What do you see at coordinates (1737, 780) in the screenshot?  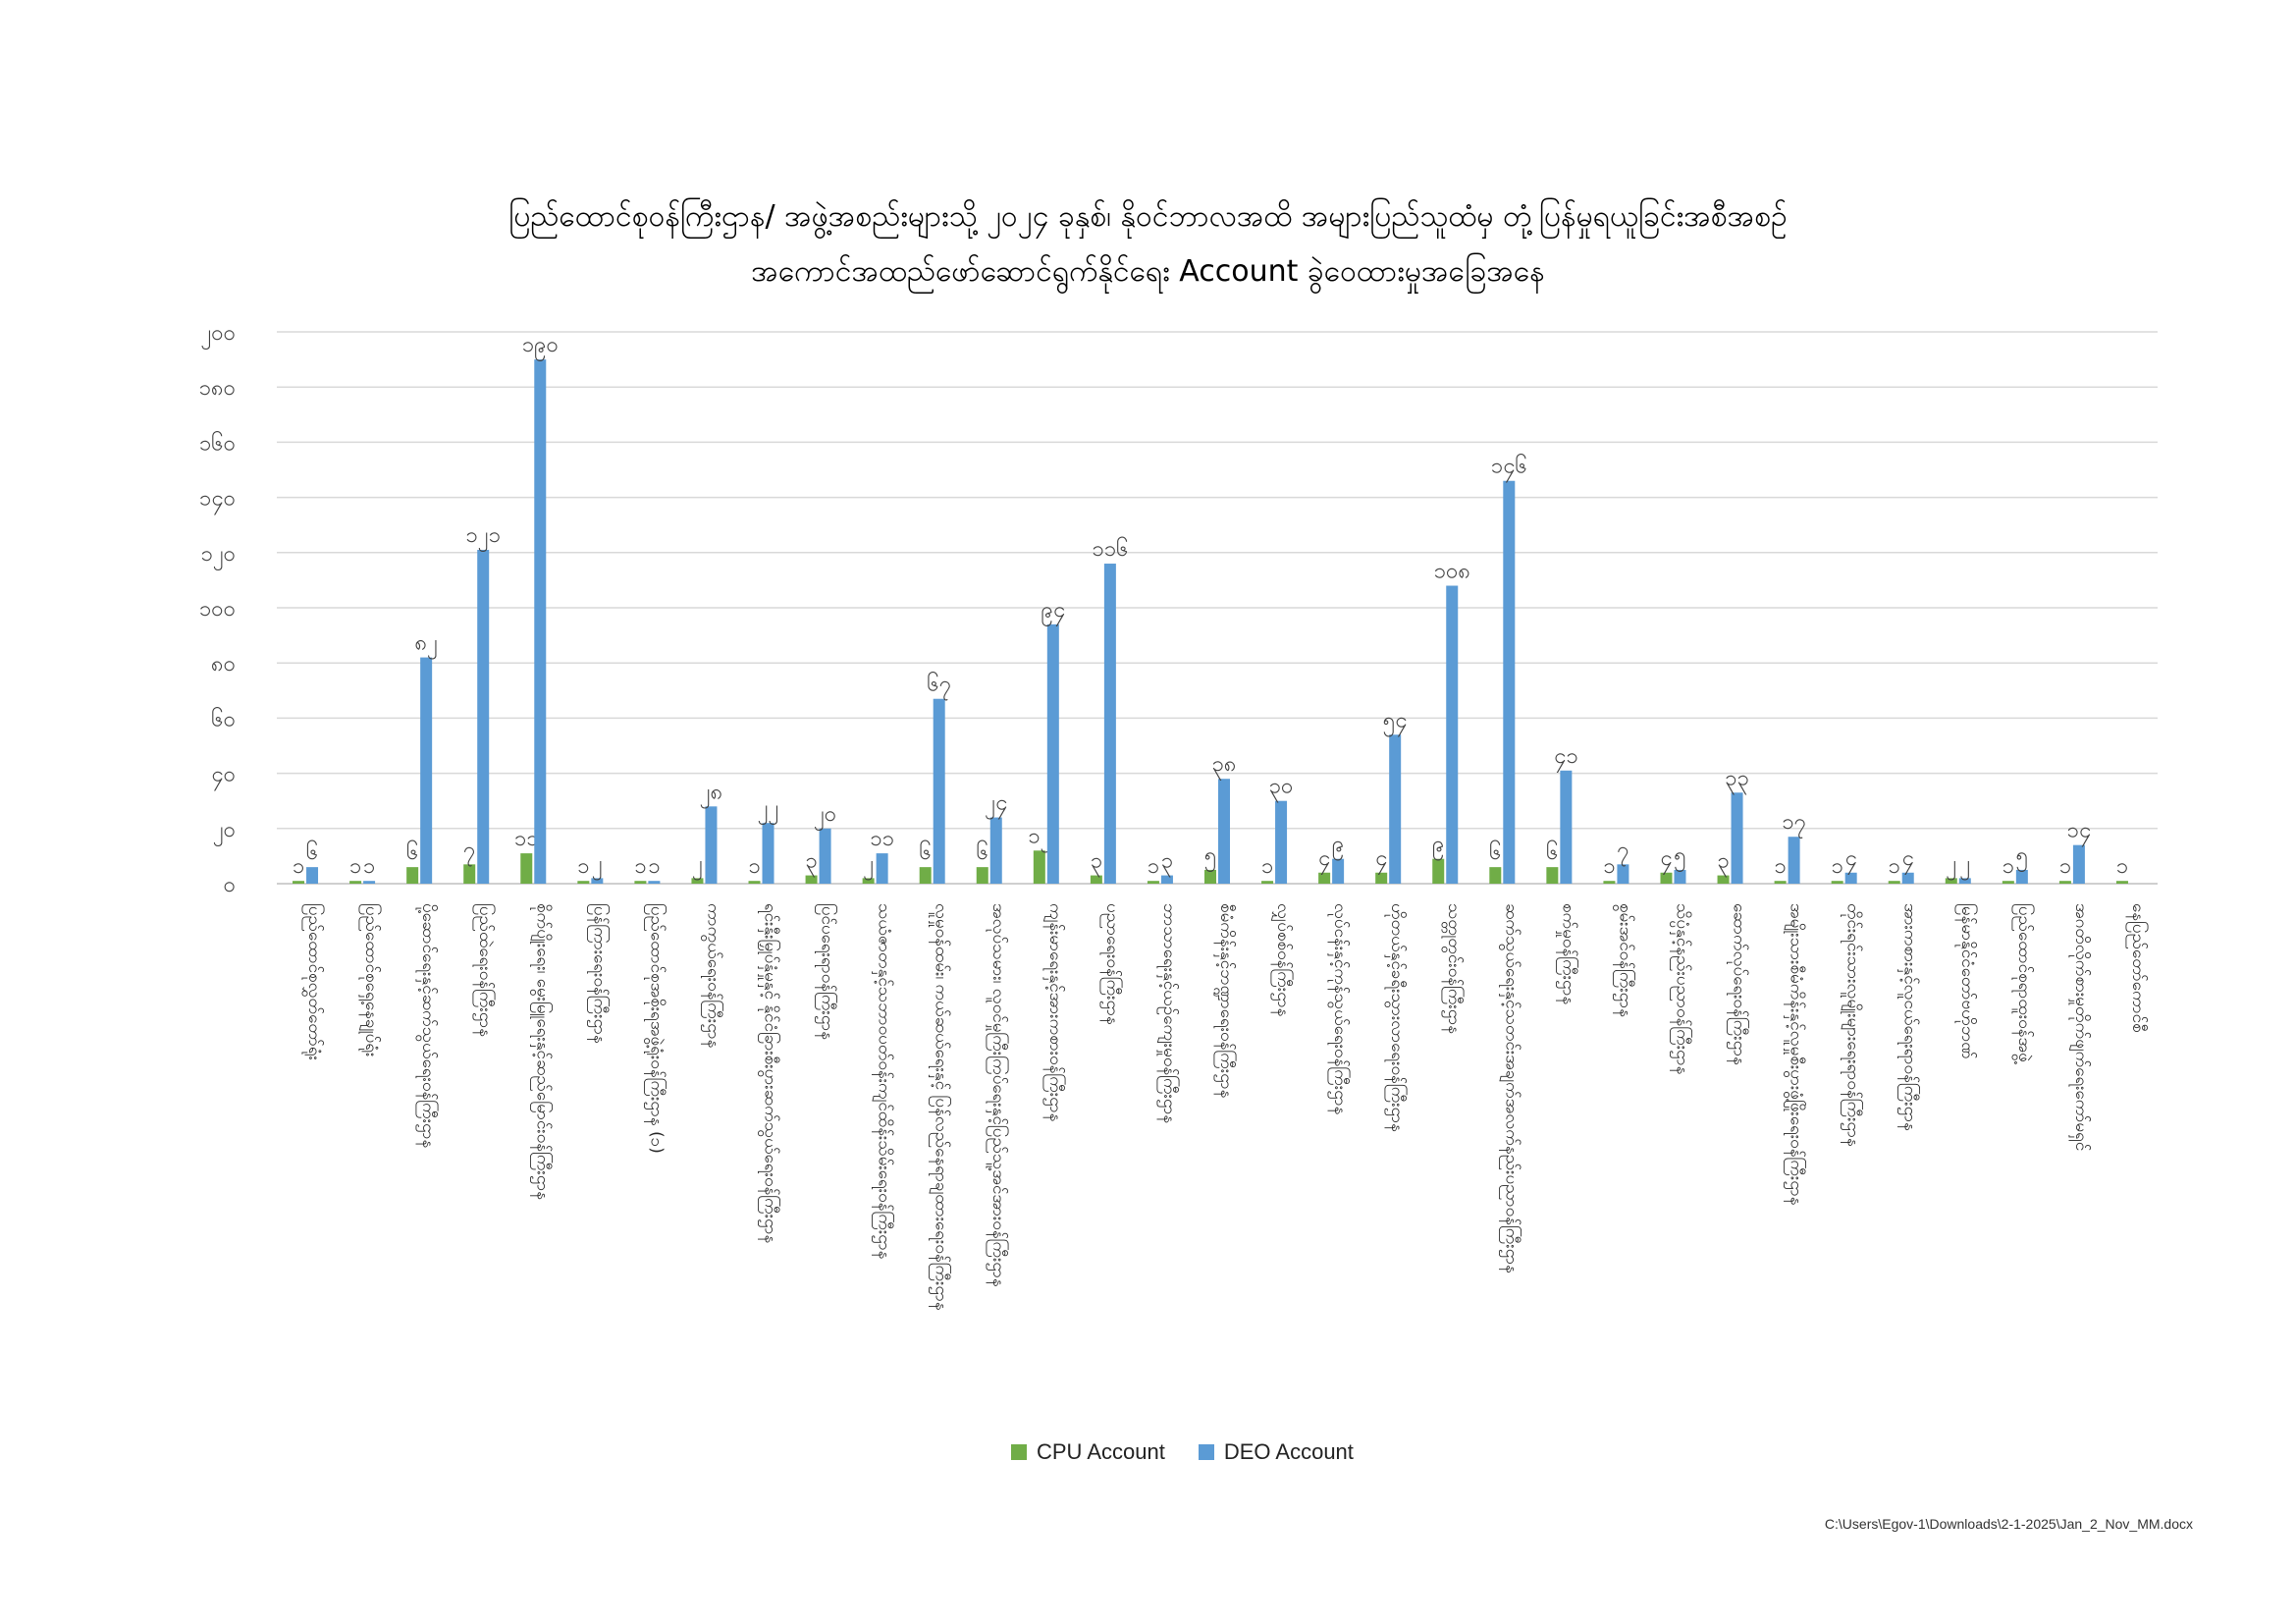 I see `deo-value-label: ၃၃` at bounding box center [1737, 780].